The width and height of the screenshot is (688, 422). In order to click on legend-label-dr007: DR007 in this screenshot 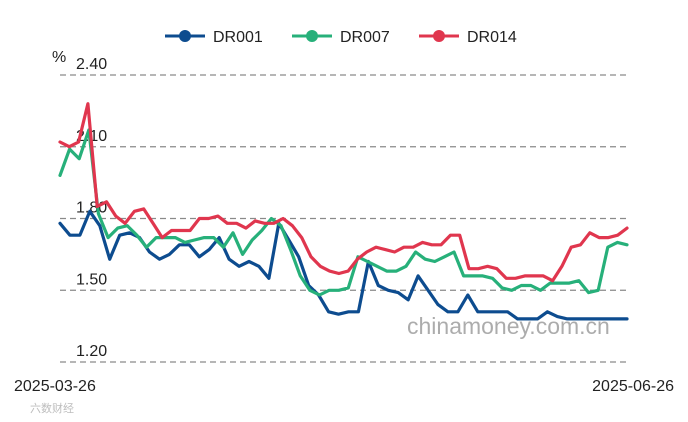, I will do `click(365, 37)`.